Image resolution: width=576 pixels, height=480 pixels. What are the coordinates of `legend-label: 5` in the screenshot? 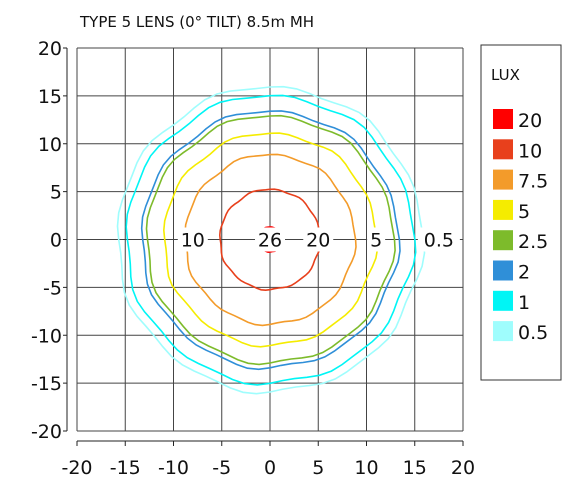 It's located at (524, 212).